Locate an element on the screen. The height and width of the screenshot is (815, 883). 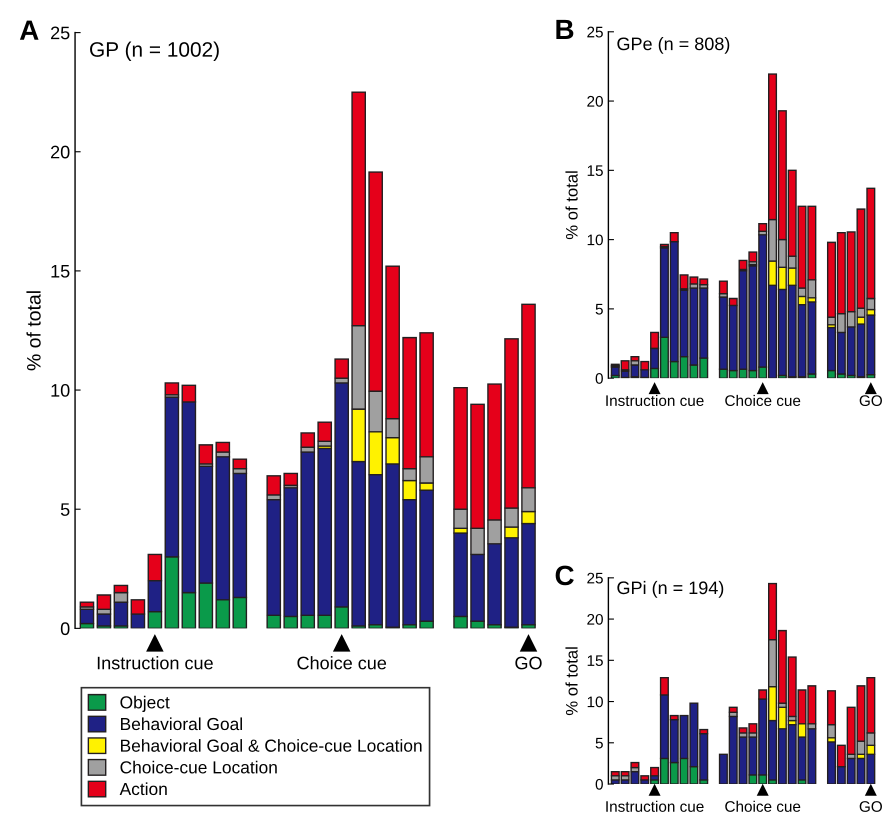
chart-title: GPe (n = 808) is located at coordinates (673, 45).